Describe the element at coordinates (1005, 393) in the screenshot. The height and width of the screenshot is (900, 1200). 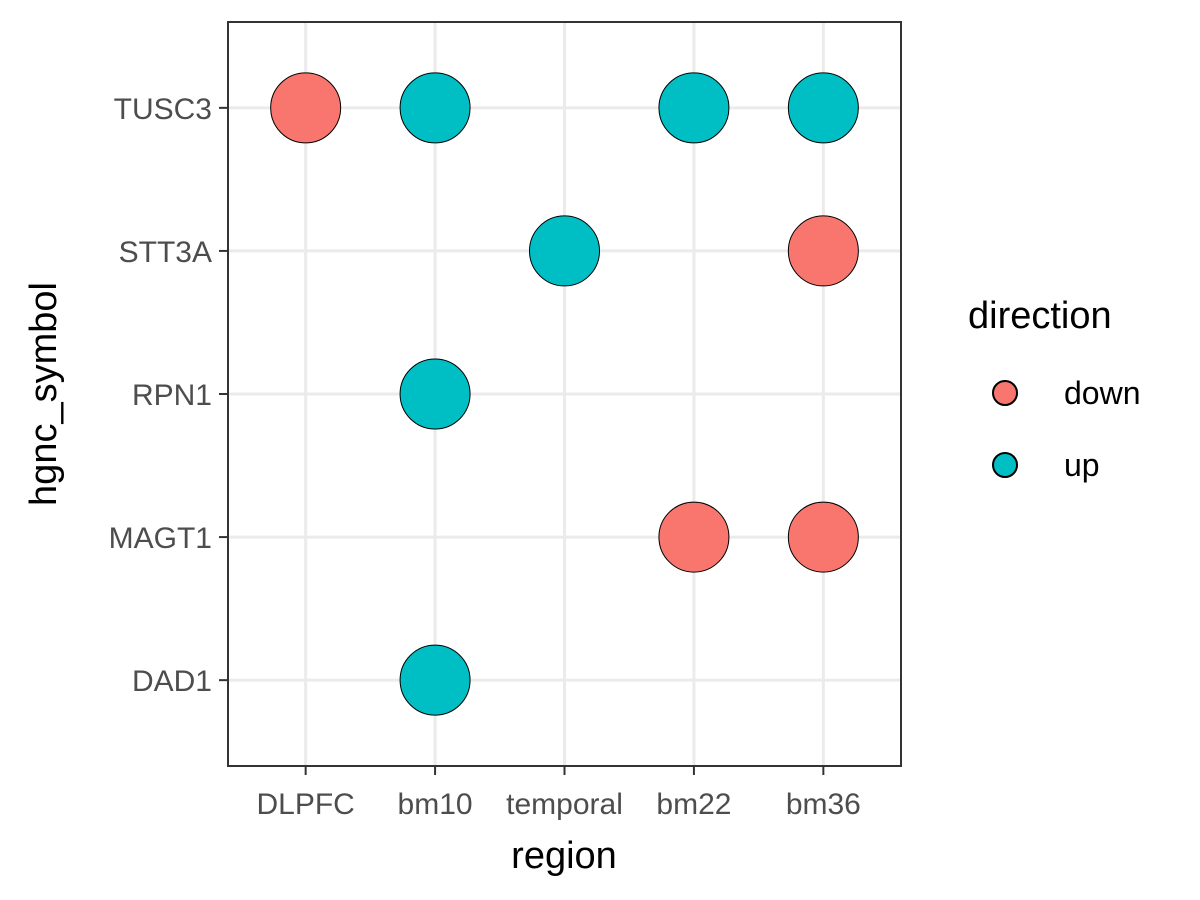
I see `legend-key-down` at that location.